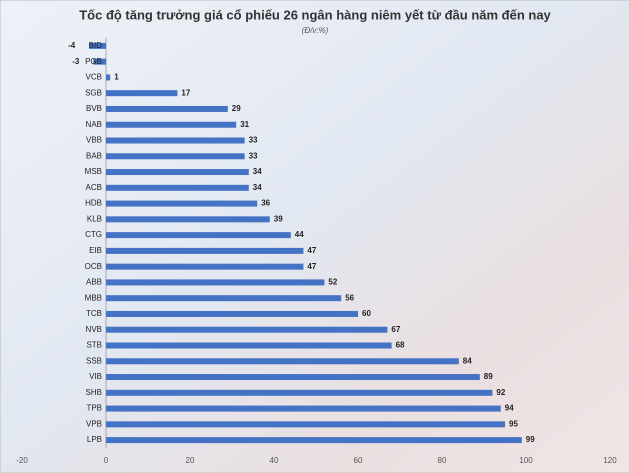 The width and height of the screenshot is (630, 473). What do you see at coordinates (190, 460) in the screenshot?
I see `x-tick-label: 20` at bounding box center [190, 460].